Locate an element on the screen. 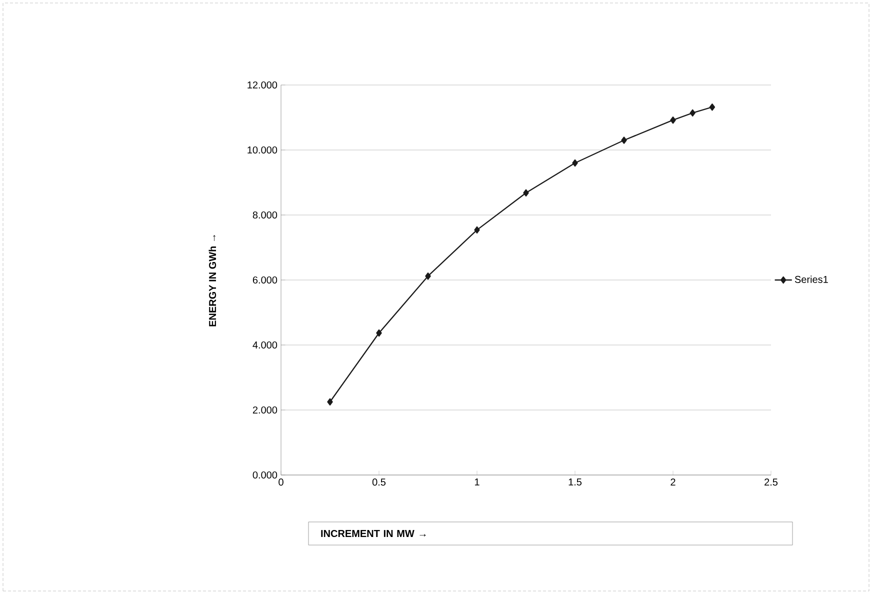  y-axis-title: ENERGY IN GWh → is located at coordinates (212, 280).